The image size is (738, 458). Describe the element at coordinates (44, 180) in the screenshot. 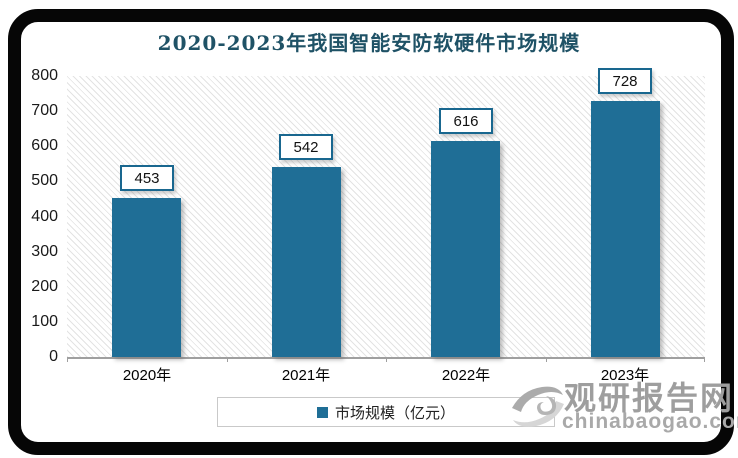

I see `y-axis-label: 500` at that location.